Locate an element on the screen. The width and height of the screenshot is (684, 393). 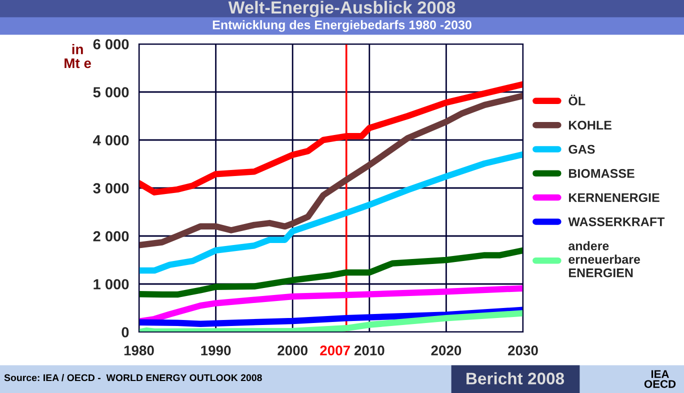
legend-label: GAS is located at coordinates (581, 149).